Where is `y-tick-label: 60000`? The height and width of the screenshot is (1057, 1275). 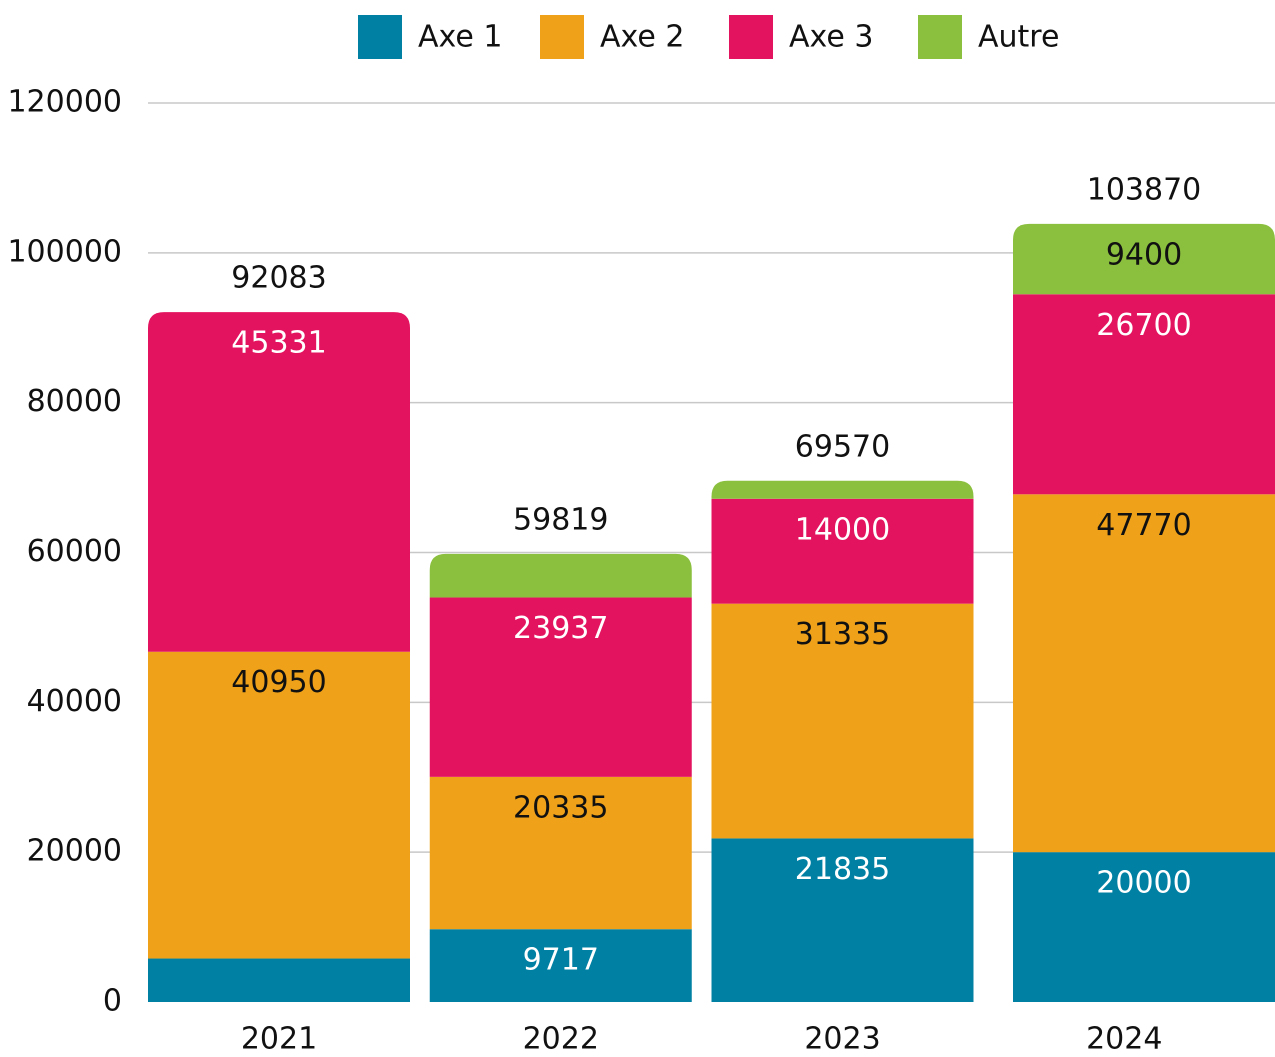 y-tick-label: 60000 is located at coordinates (74, 551).